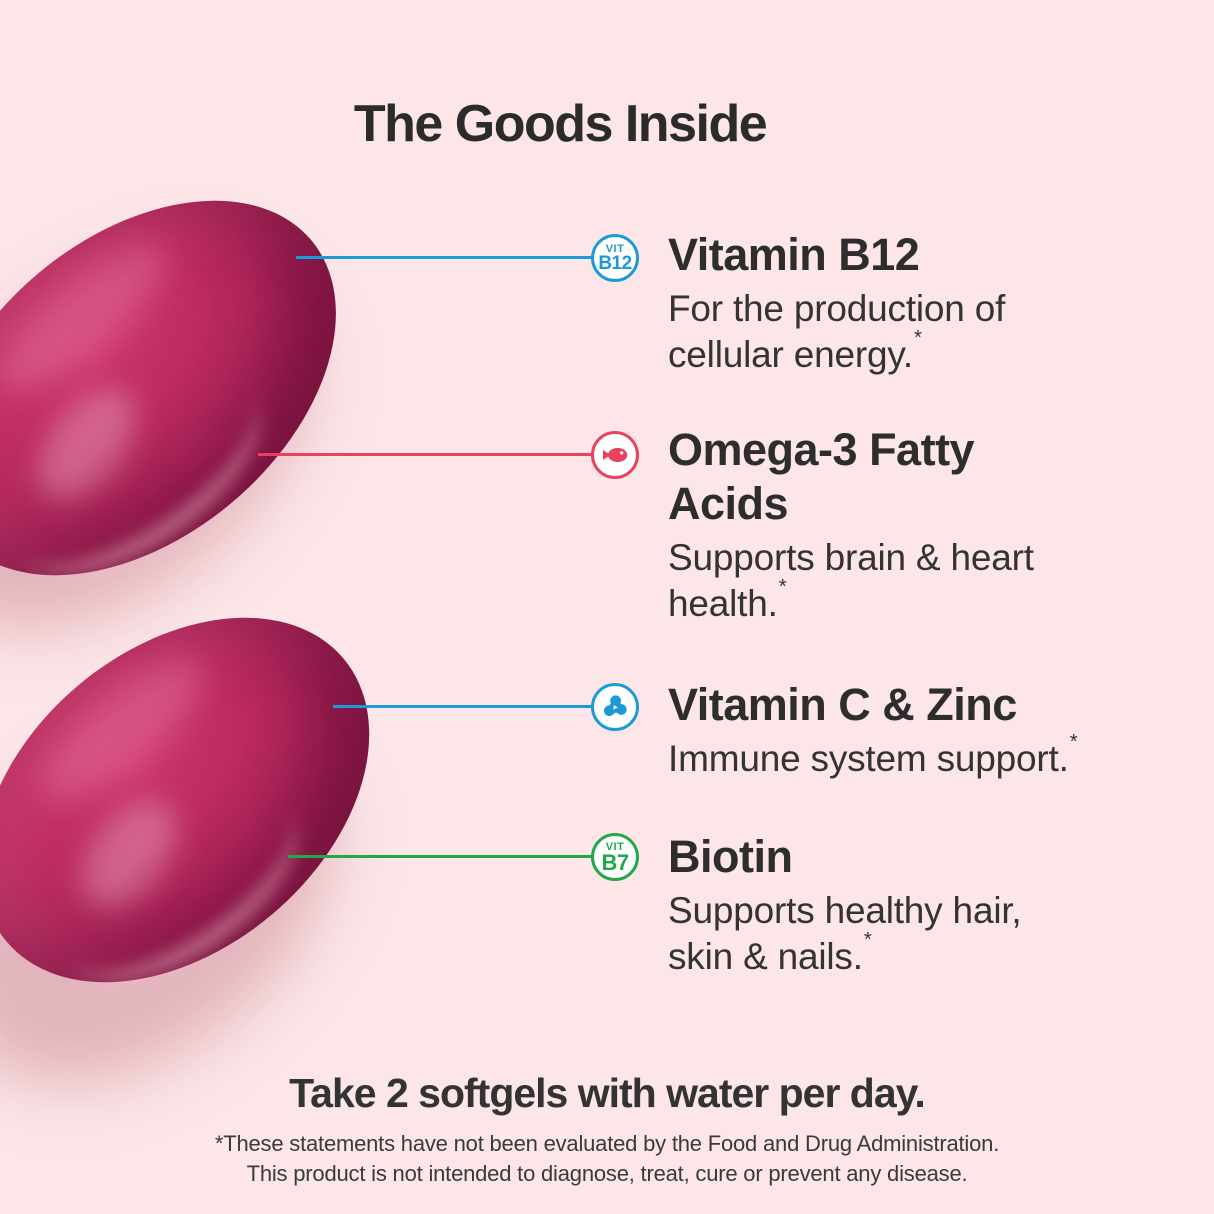 The height and width of the screenshot is (1214, 1214). What do you see at coordinates (607, 1093) in the screenshot?
I see `dosage-instruction: Take 2 softgels with water per day.` at bounding box center [607, 1093].